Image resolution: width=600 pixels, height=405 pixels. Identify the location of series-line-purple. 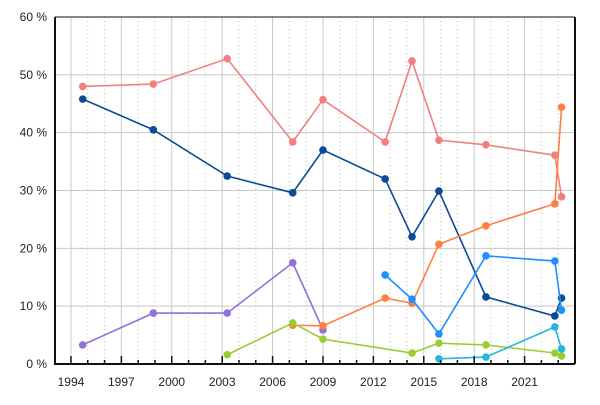
(203, 303).